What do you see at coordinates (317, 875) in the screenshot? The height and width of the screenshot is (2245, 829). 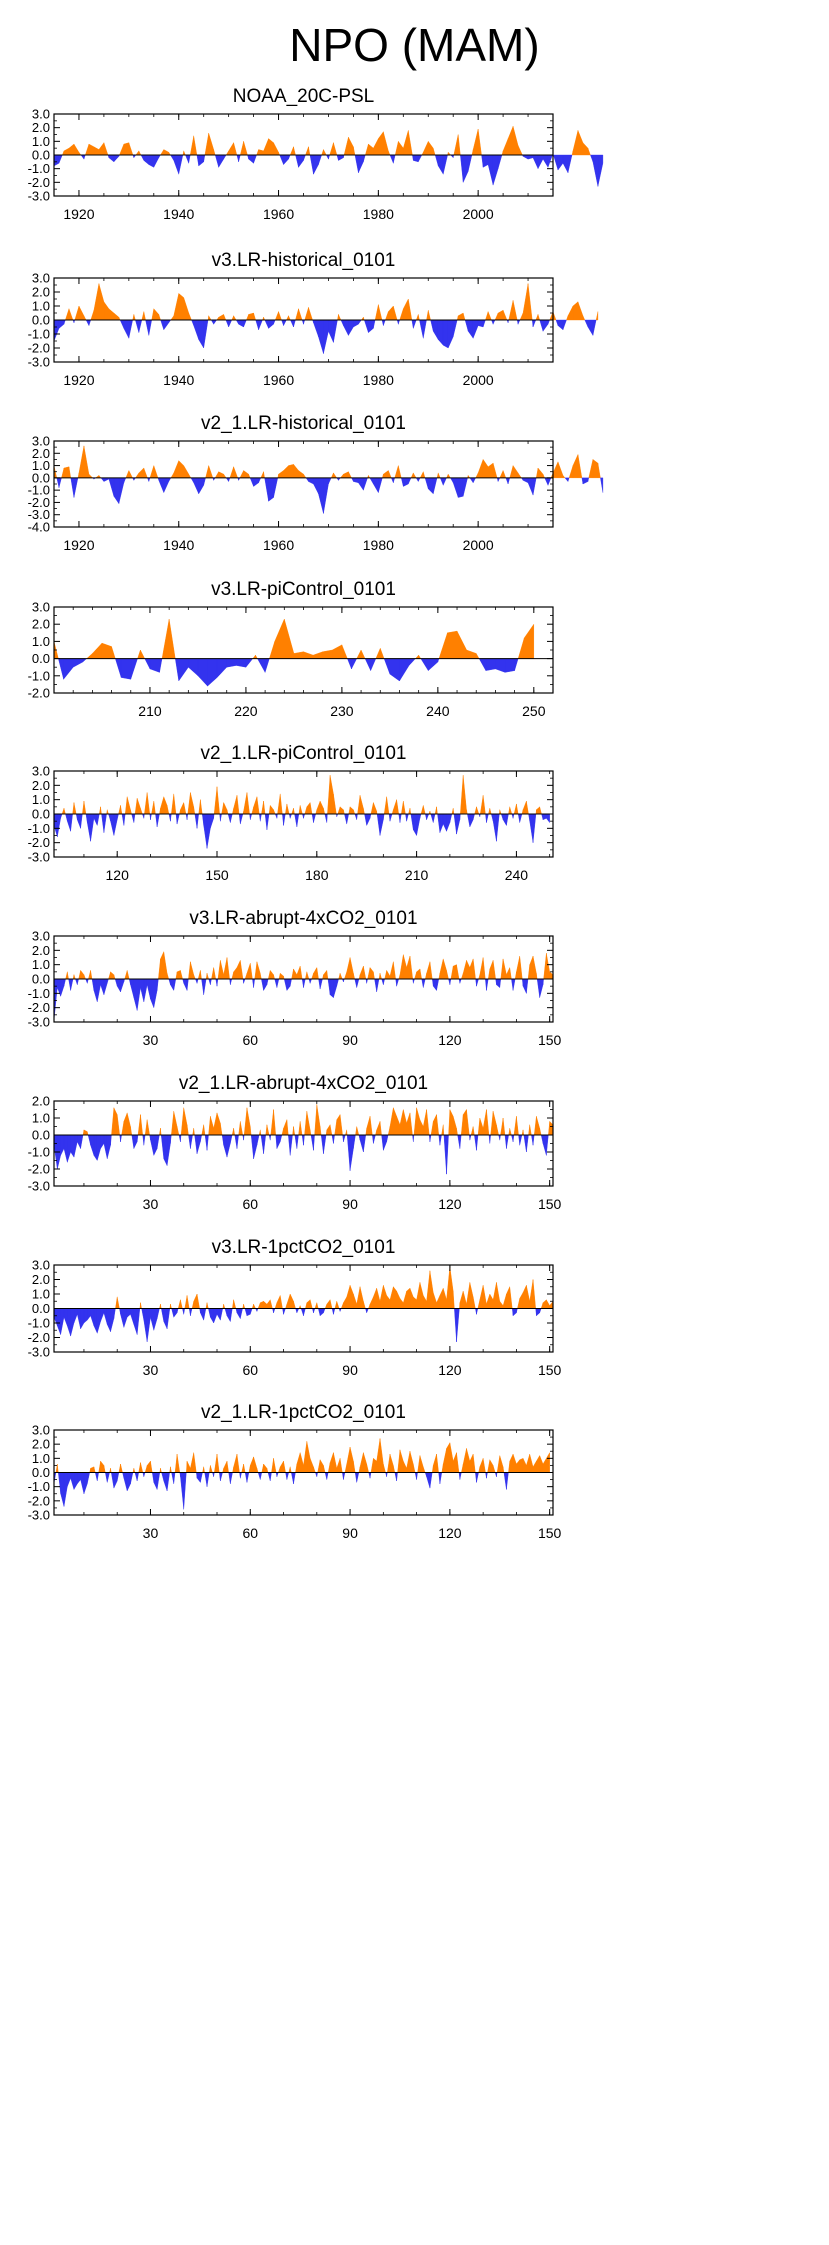 I see `x-tick-label: 180` at bounding box center [317, 875].